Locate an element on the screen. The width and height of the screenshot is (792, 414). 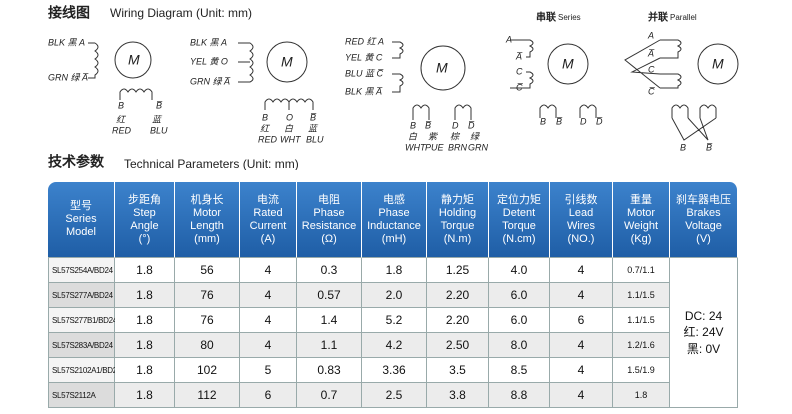
cell-text: Angle is located at coordinates (144, 225).